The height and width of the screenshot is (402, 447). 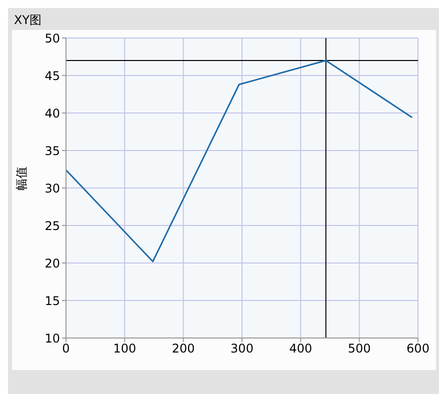 I want to click on x-tick-label: 100, so click(x=124, y=349).